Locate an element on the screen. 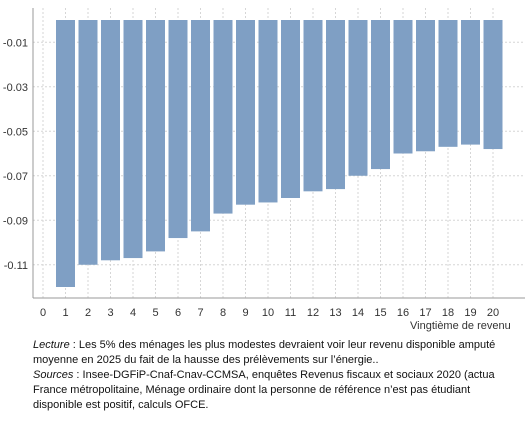 This screenshot has width=528, height=422. x-tick-label: 6 is located at coordinates (178, 313).